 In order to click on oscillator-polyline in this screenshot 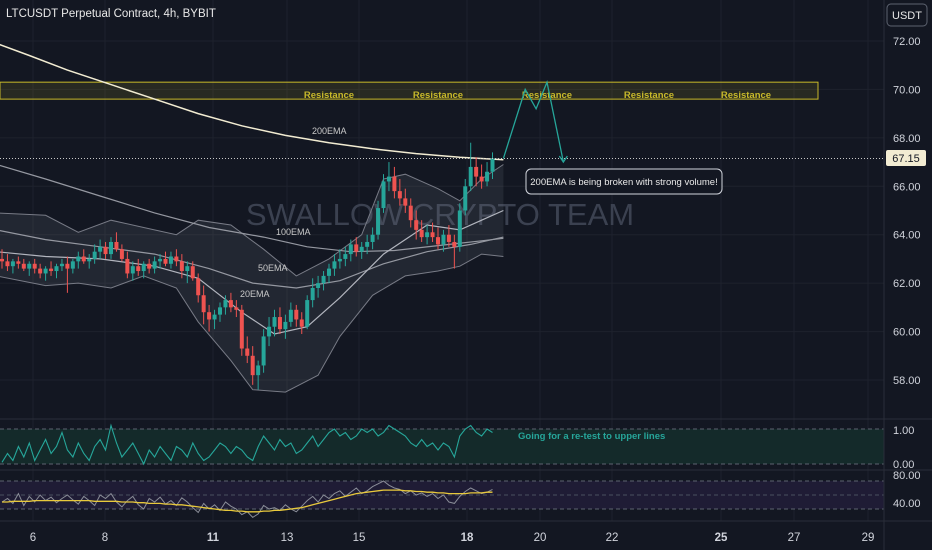, I will do `click(247, 444)`.